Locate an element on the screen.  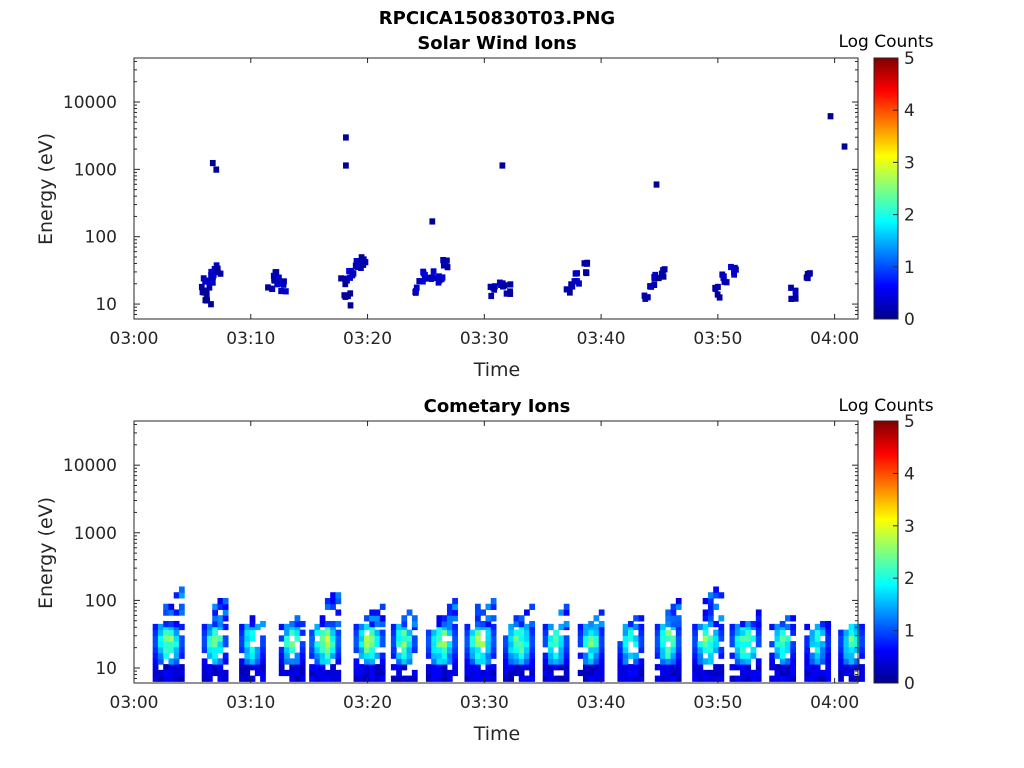
colorbar-tick-label: 1 is located at coordinates (909, 632).